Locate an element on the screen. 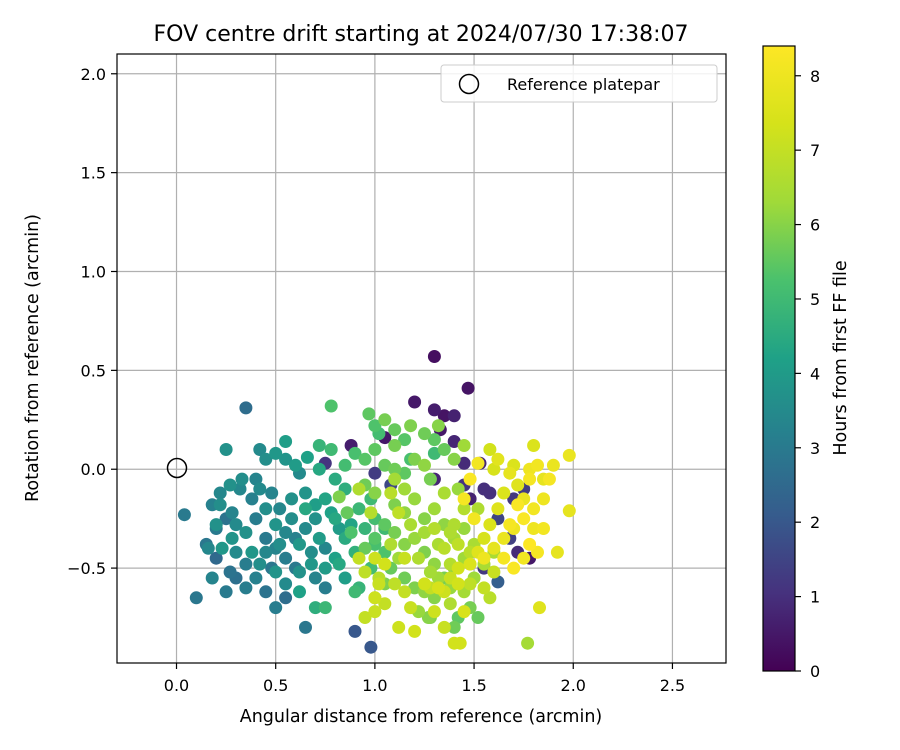 This screenshot has width=900, height=750. colorbar-tick-label: 6 is located at coordinates (815, 225).